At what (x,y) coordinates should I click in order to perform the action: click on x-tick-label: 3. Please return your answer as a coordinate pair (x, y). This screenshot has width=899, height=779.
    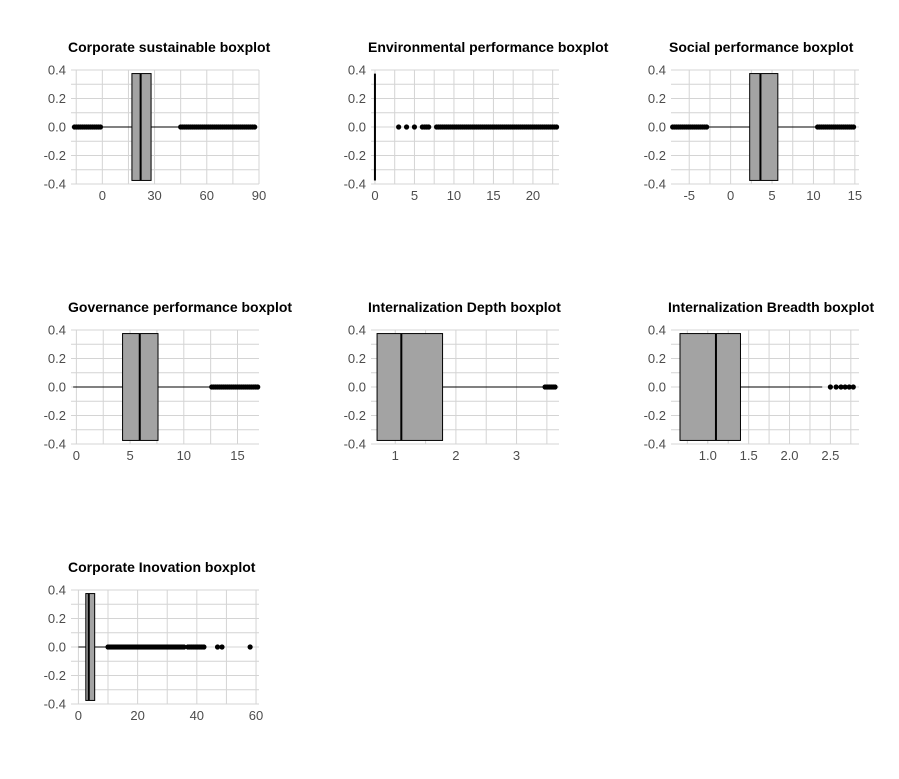
    Looking at the image, I should click on (516, 455).